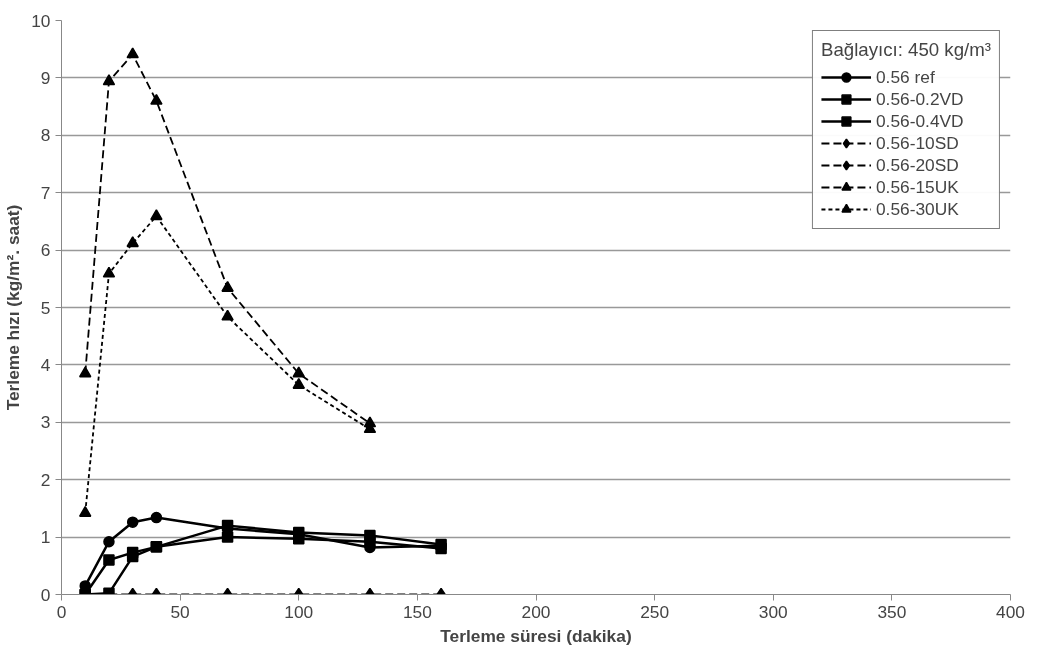 This screenshot has height=653, width=1055. Describe the element at coordinates (773, 611) in the screenshot. I see `x-tick-label: 300` at that location.